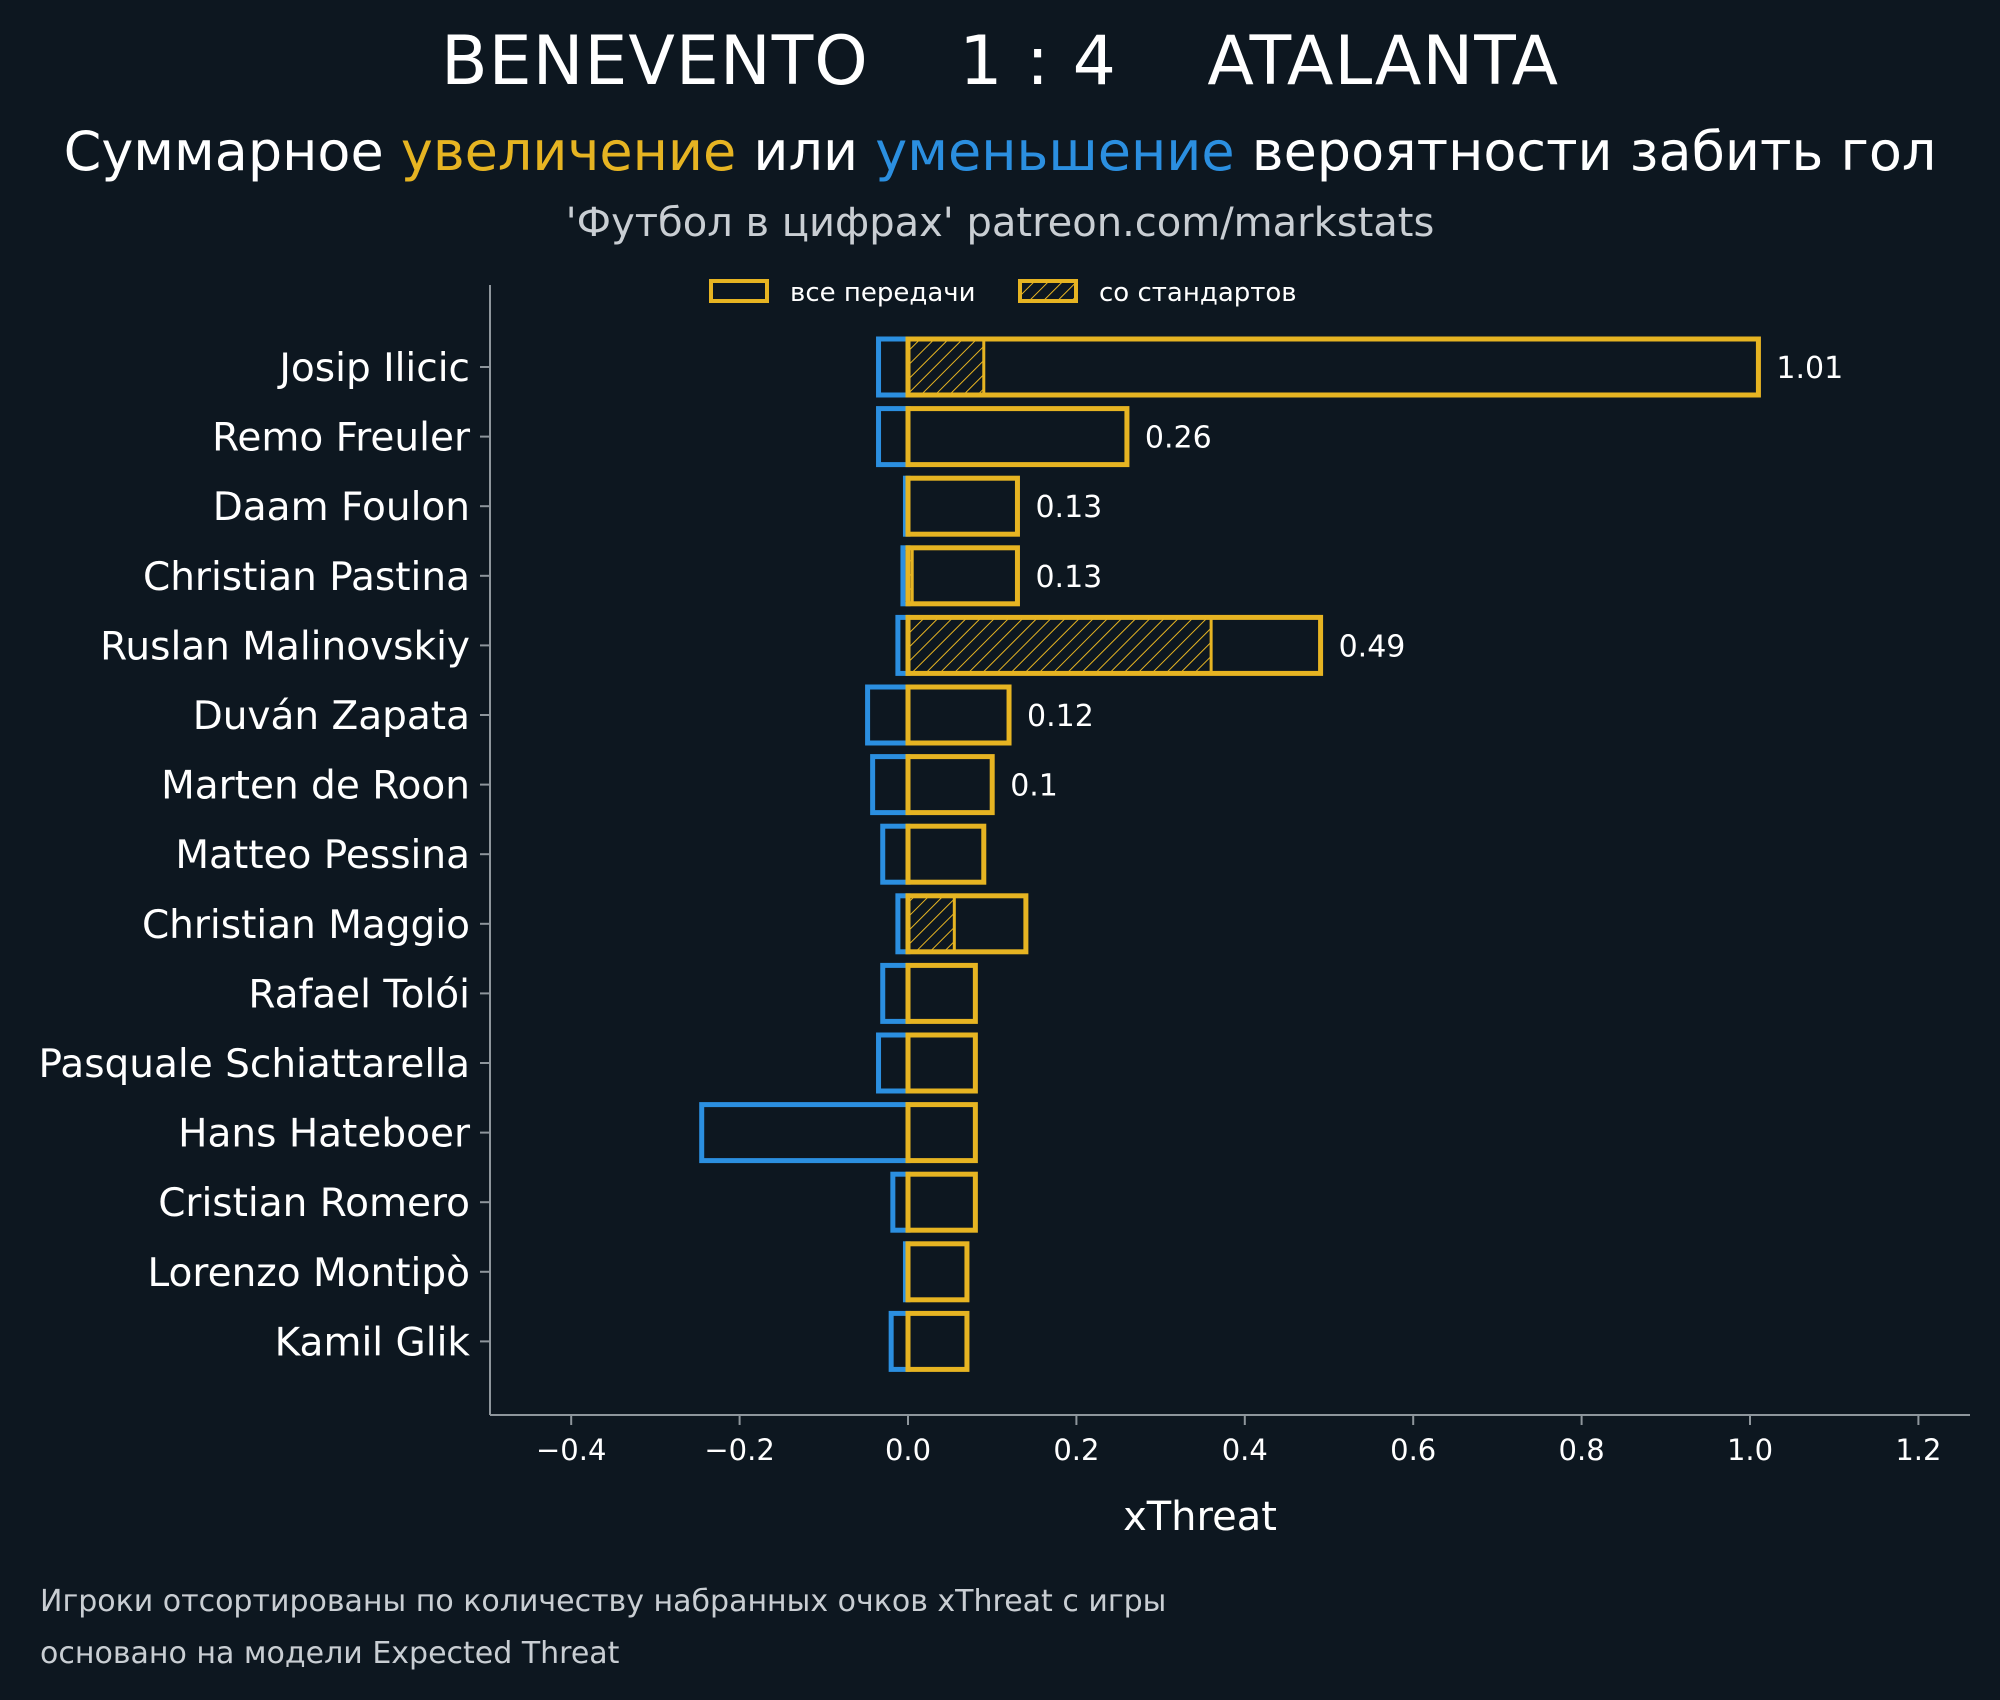 This screenshot has height=1700, width=2000. Describe the element at coordinates (1200, 1517) in the screenshot. I see `x-axis-title: xThreat` at that location.